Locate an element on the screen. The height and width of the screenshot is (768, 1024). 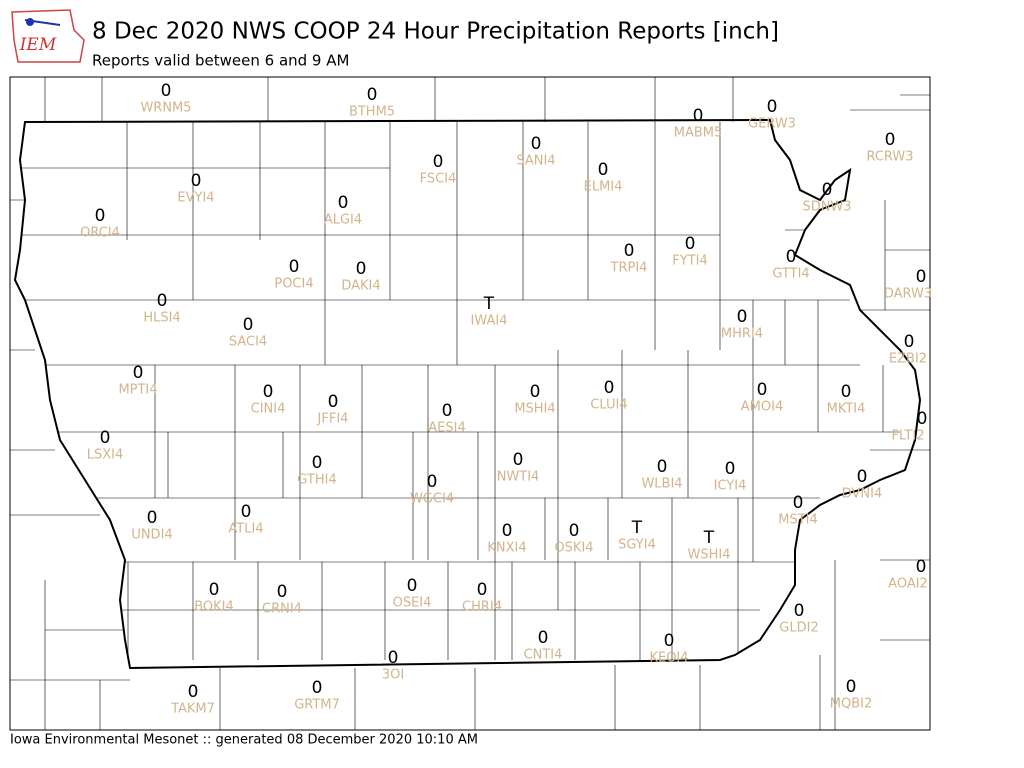
station-id: SACI4 is located at coordinates (248, 342).